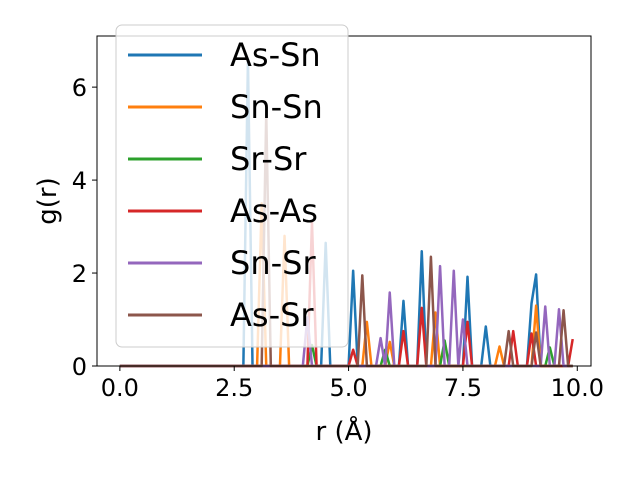 The image size is (640, 480). I want to click on legend-label: As-Sr, so click(272, 315).